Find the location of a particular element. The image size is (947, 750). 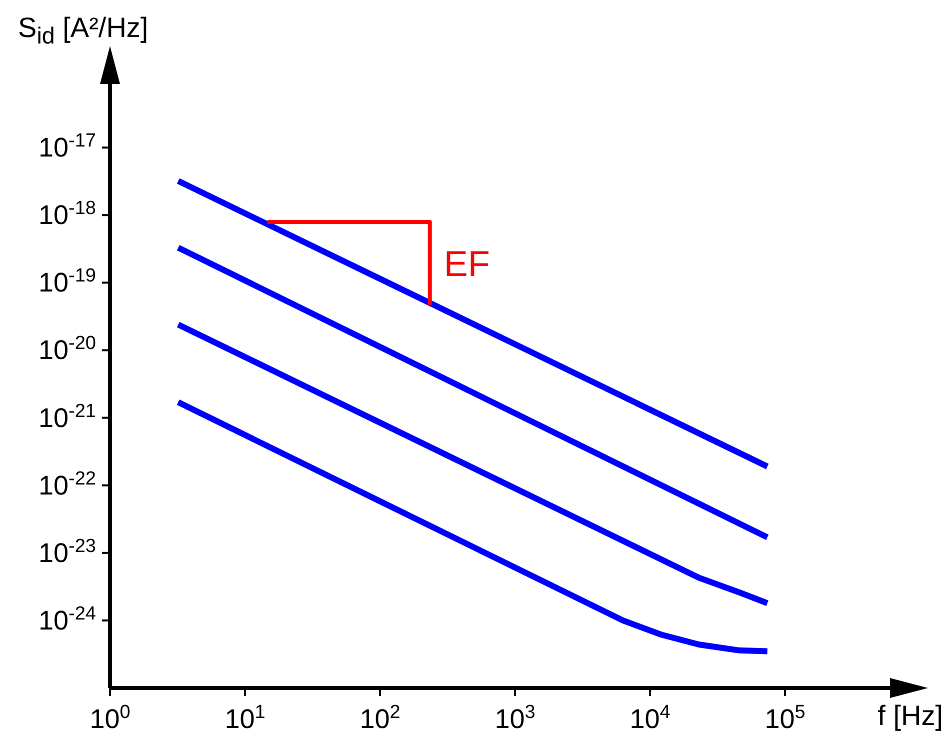

x-tick-label: 10$^{5}$ is located at coordinates (785, 718).